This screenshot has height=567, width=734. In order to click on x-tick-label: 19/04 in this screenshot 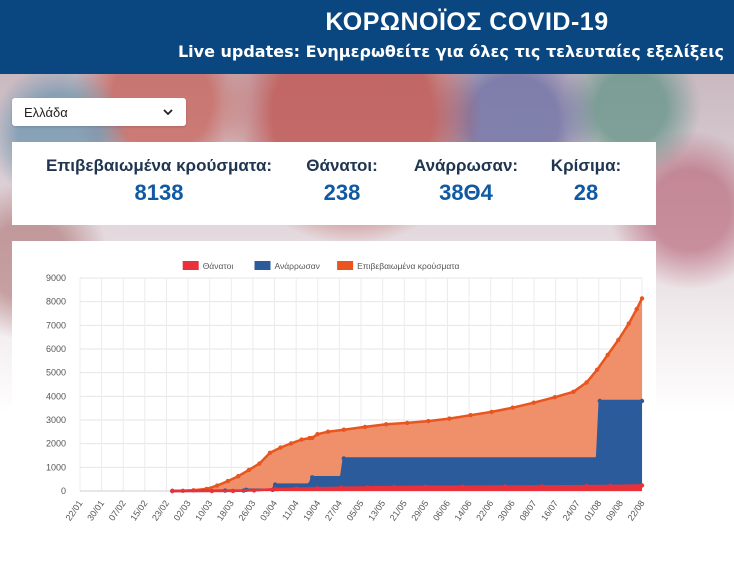, I will do `click(311, 510)`.